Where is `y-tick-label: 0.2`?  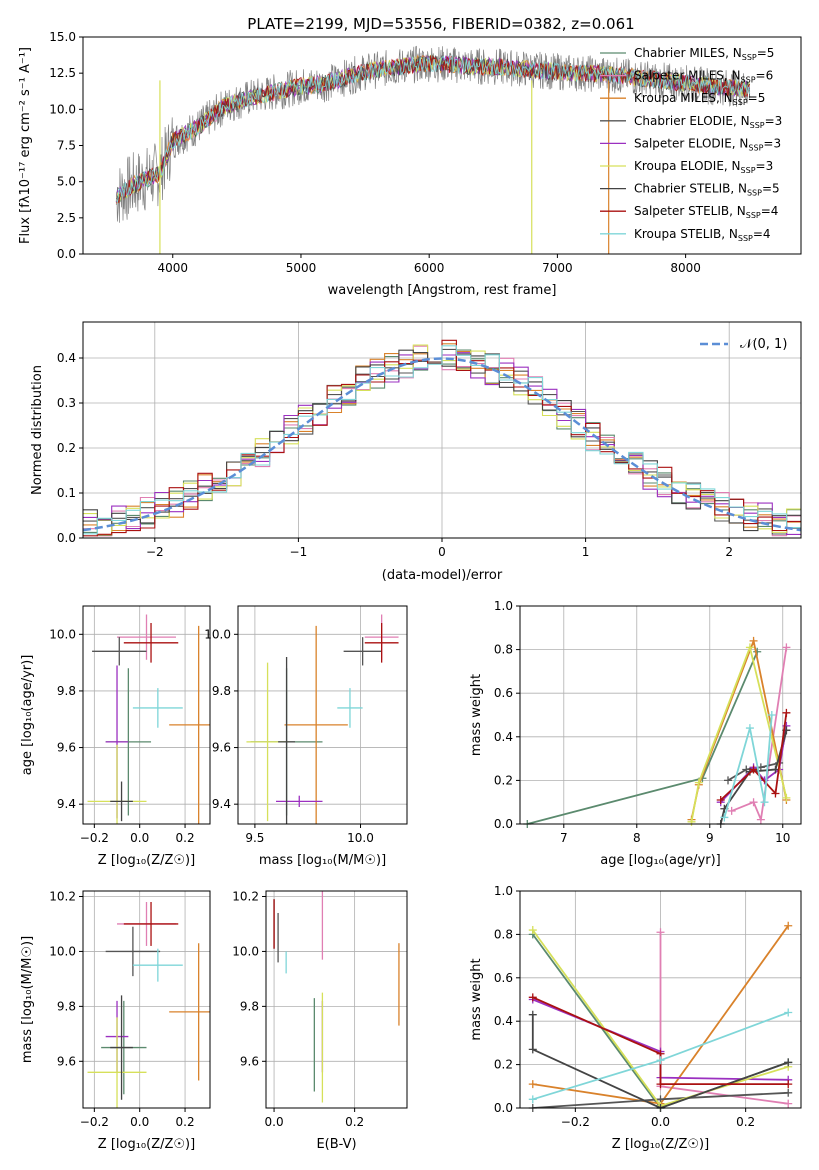 y-tick-label: 0.2 is located at coordinates (66, 448).